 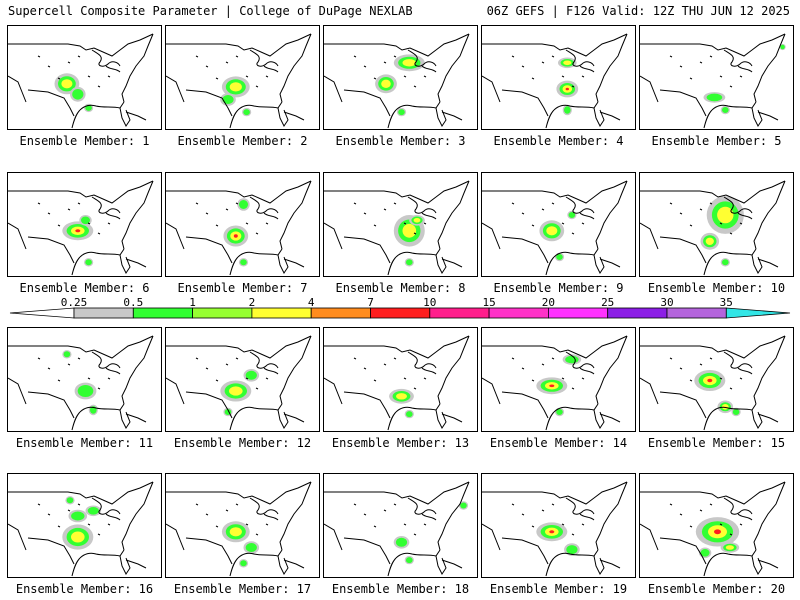 What do you see at coordinates (84, 141) in the screenshot?
I see `member-label: Ensemble Member: 1` at bounding box center [84, 141].